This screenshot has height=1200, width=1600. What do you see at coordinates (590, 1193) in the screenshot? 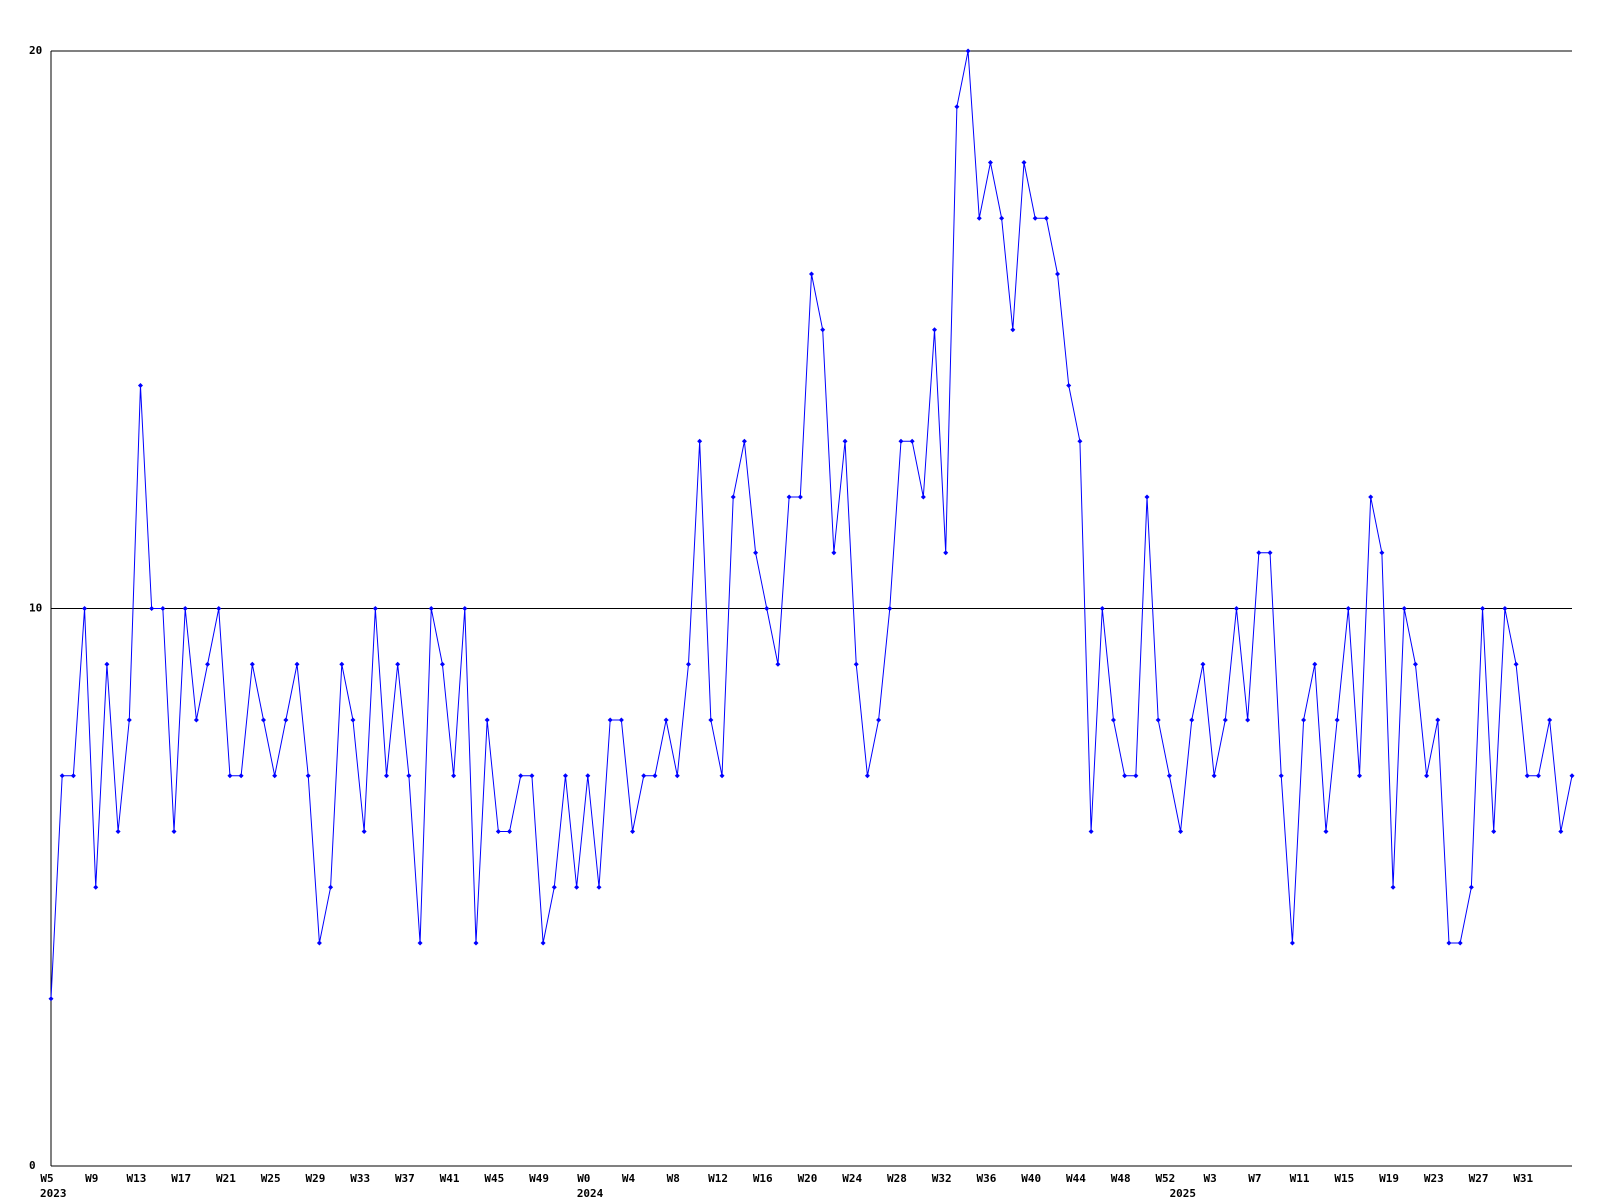
I see `x-year-label: 2024` at bounding box center [590, 1193].